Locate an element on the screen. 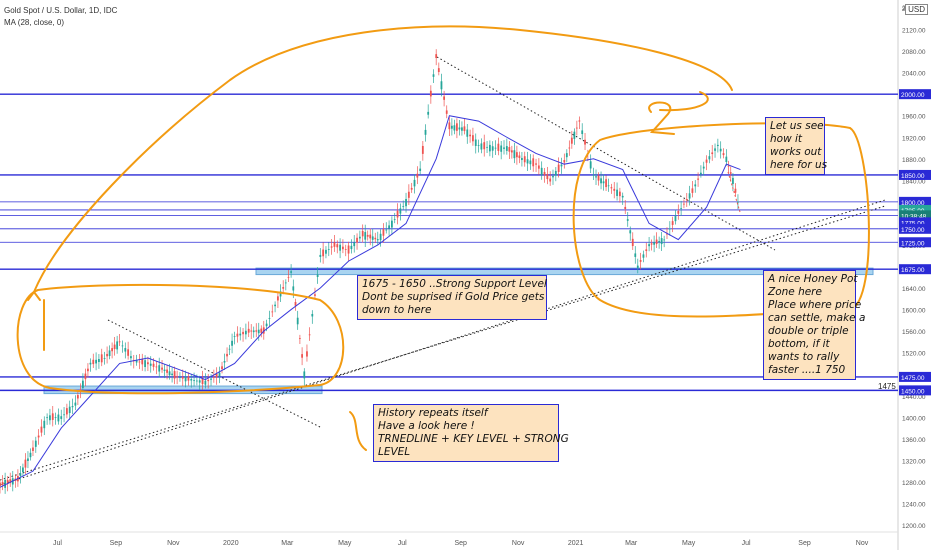 The height and width of the screenshot is (555, 932). price-tag-label: 1750.00 is located at coordinates (913, 230).